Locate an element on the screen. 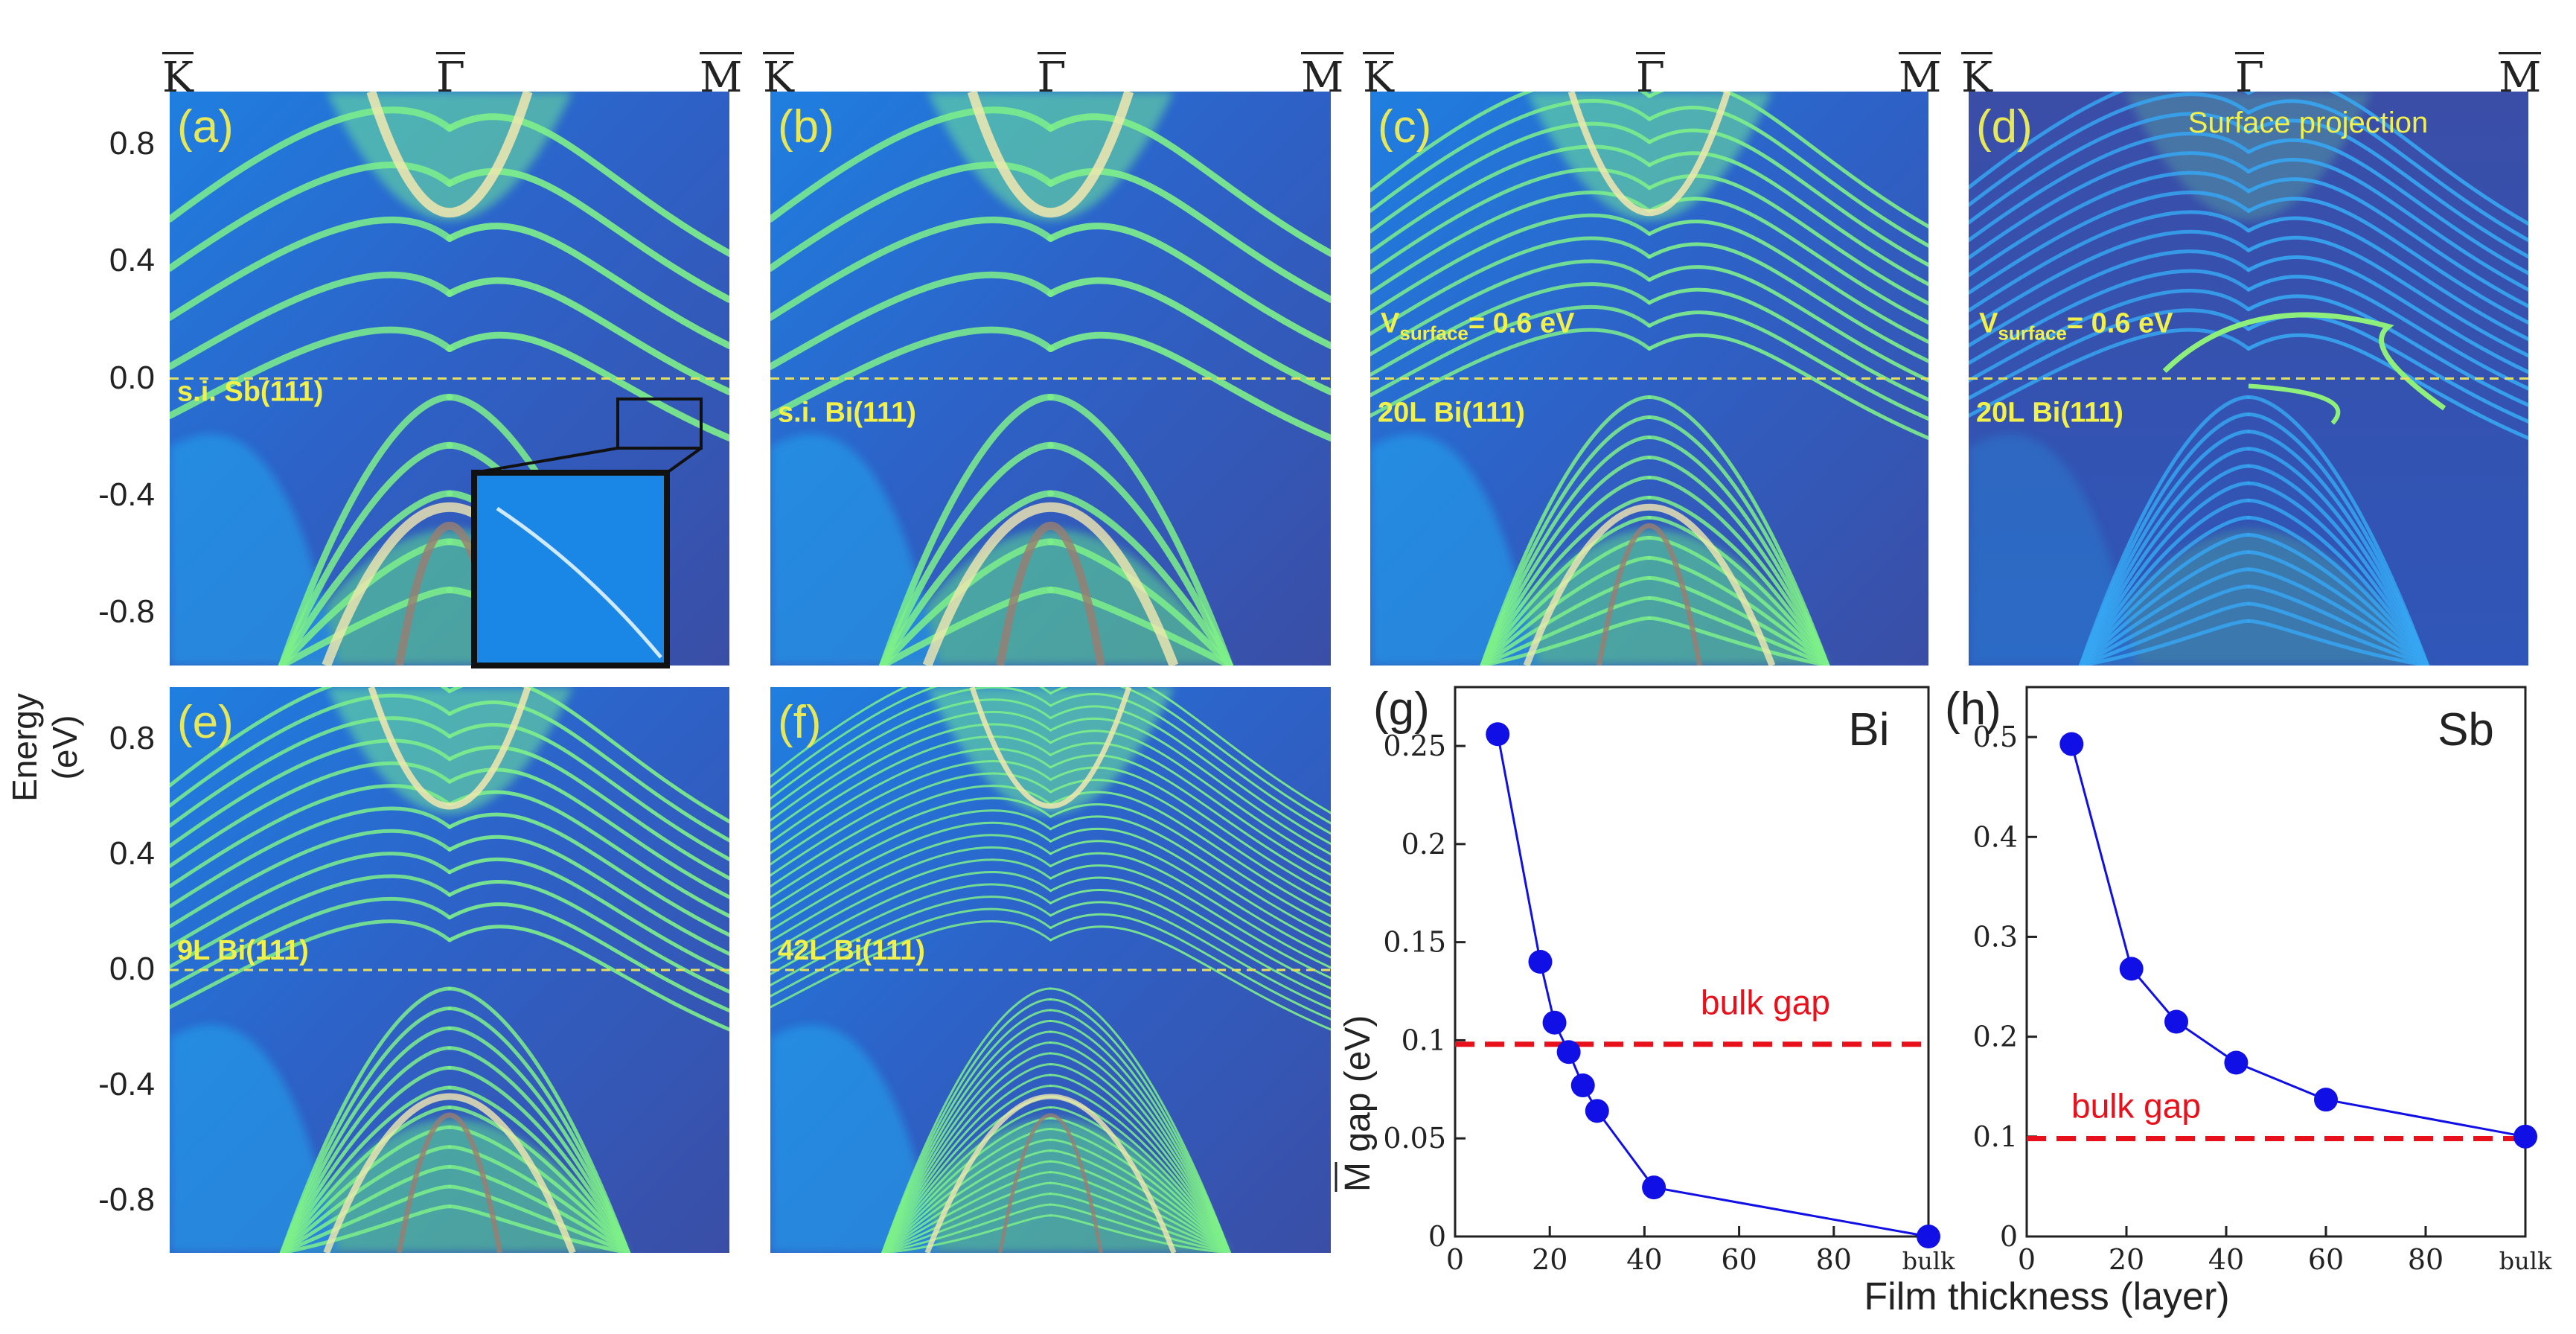 The image size is (2576, 1334). element-label: Bi is located at coordinates (1868, 730).